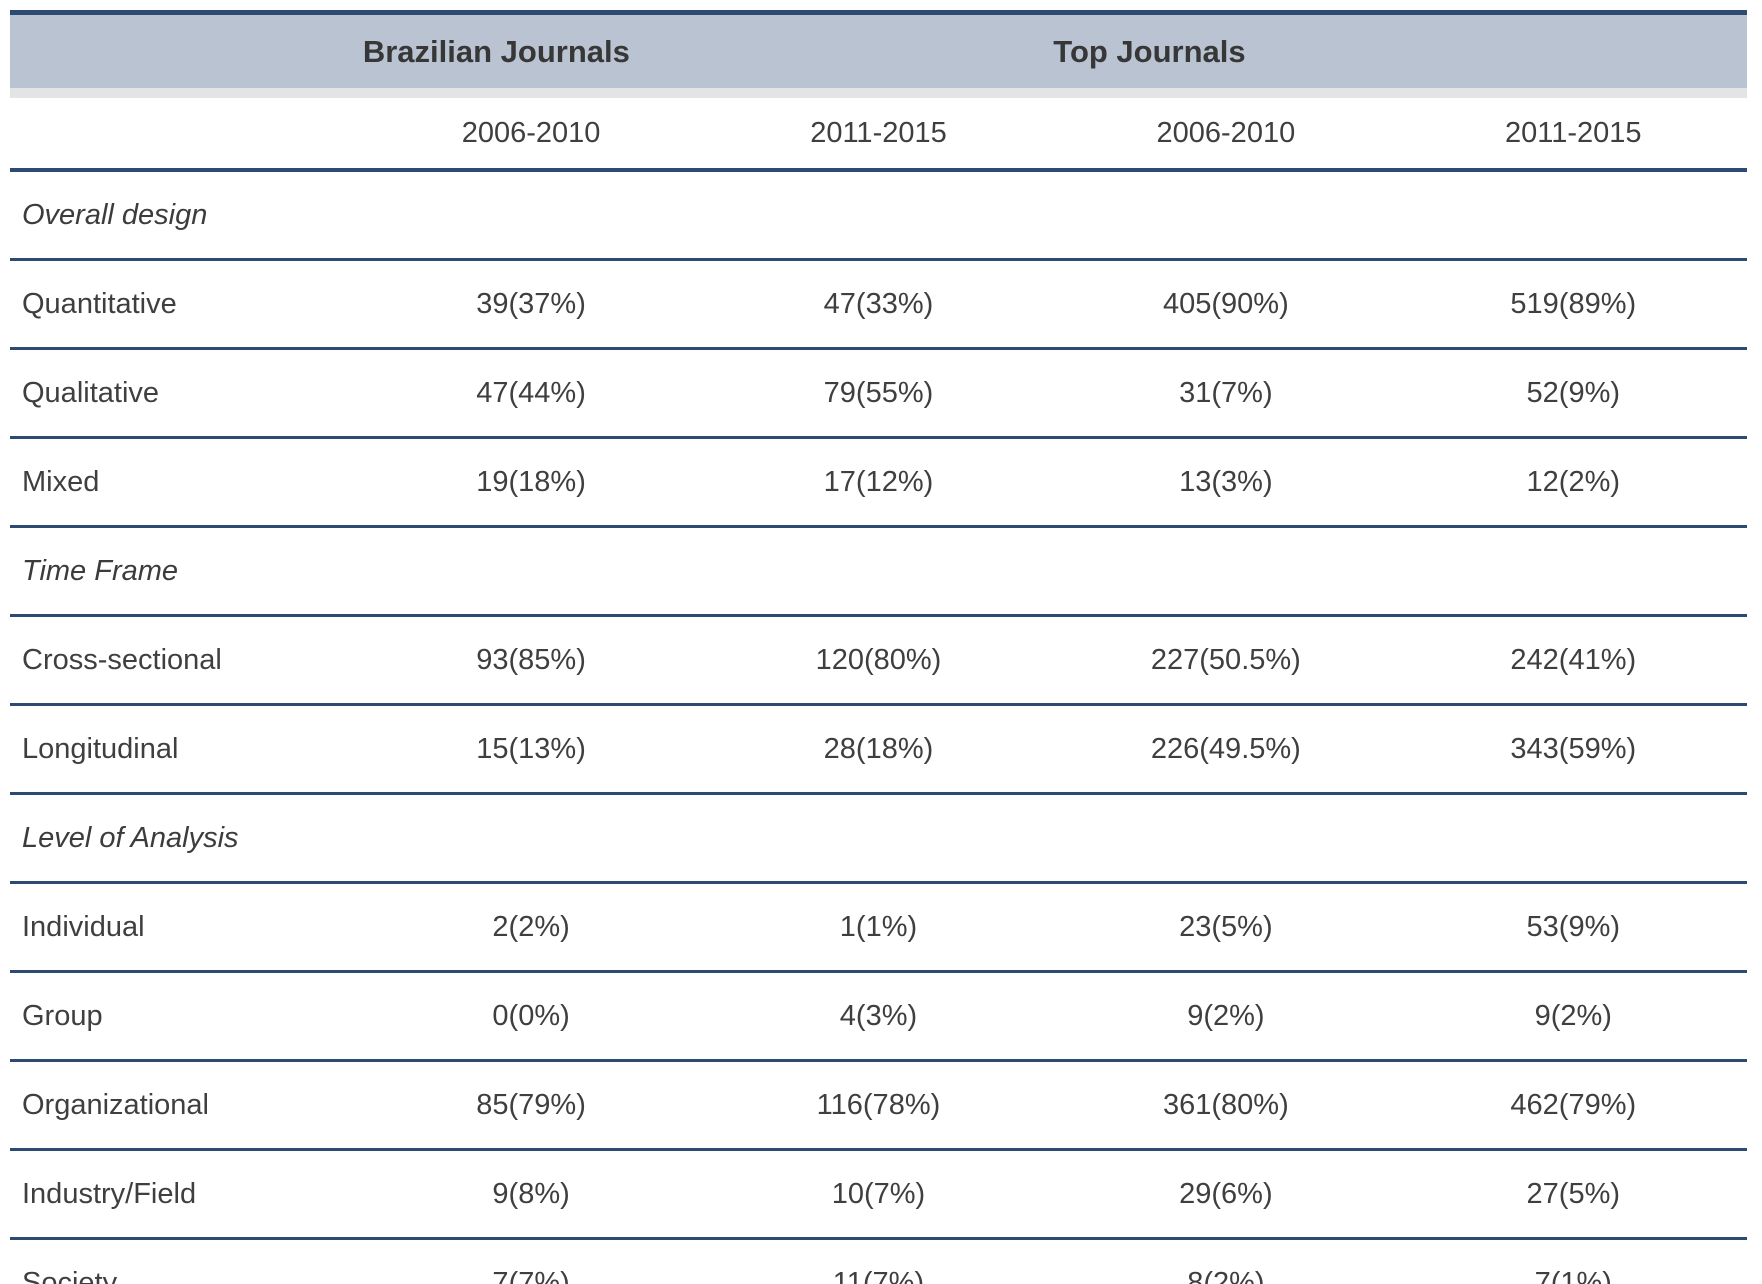  What do you see at coordinates (531, 660) in the screenshot?
I see `cell-value: 93(85%)` at bounding box center [531, 660].